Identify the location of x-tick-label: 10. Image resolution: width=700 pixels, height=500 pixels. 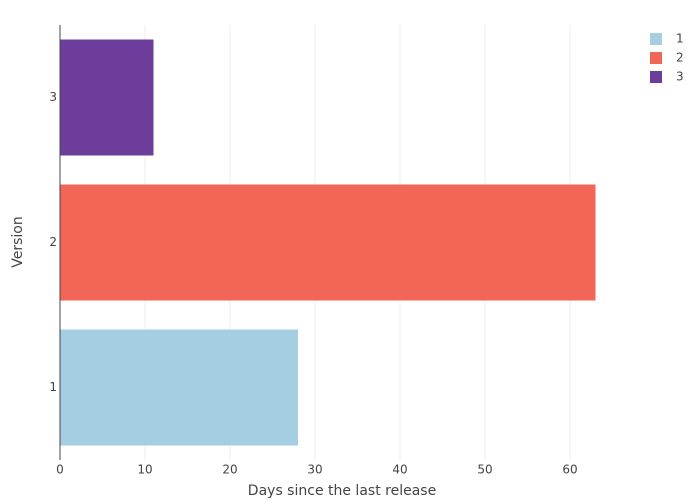
(144, 470).